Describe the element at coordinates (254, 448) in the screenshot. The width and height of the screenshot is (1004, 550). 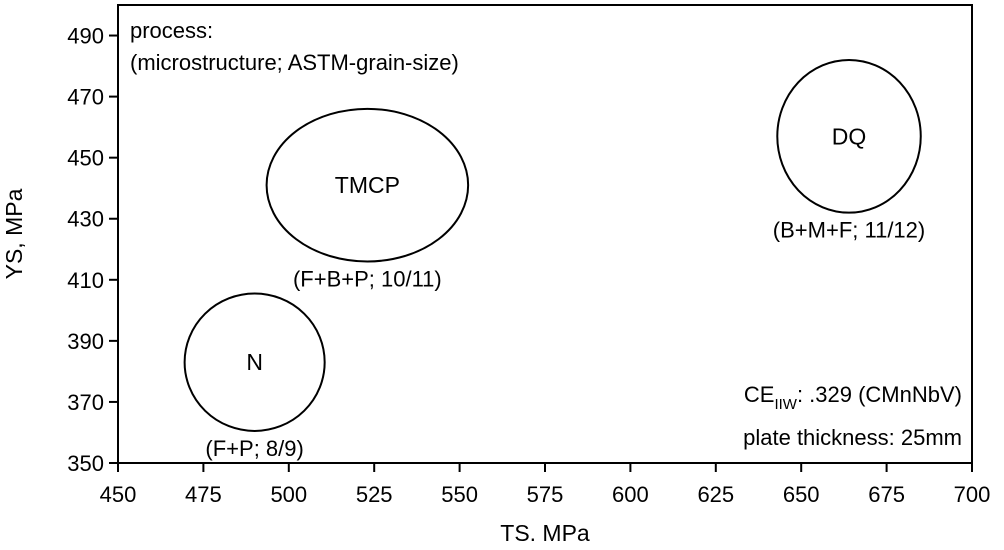
I see `region-n-annotation: (F+P; 8/9)` at that location.